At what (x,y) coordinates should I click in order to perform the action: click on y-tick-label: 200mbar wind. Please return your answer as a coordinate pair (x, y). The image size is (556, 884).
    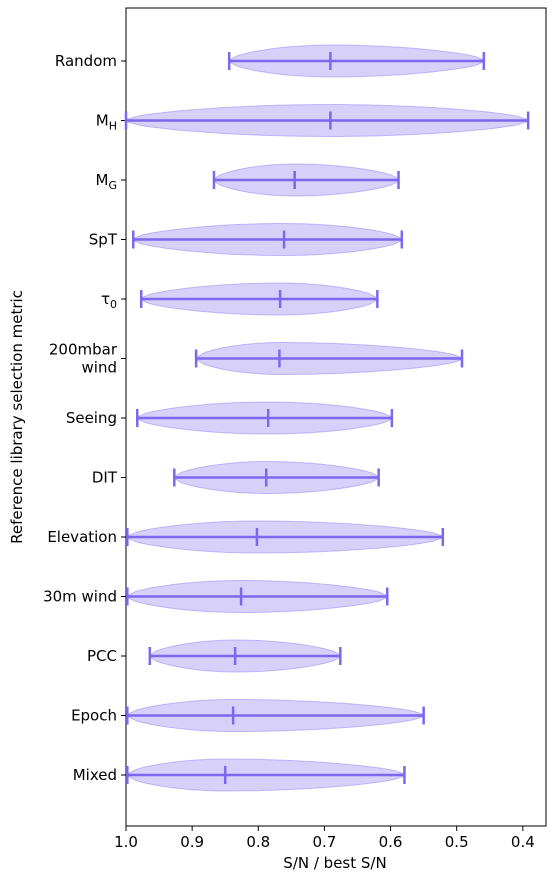
    Looking at the image, I should click on (83, 359).